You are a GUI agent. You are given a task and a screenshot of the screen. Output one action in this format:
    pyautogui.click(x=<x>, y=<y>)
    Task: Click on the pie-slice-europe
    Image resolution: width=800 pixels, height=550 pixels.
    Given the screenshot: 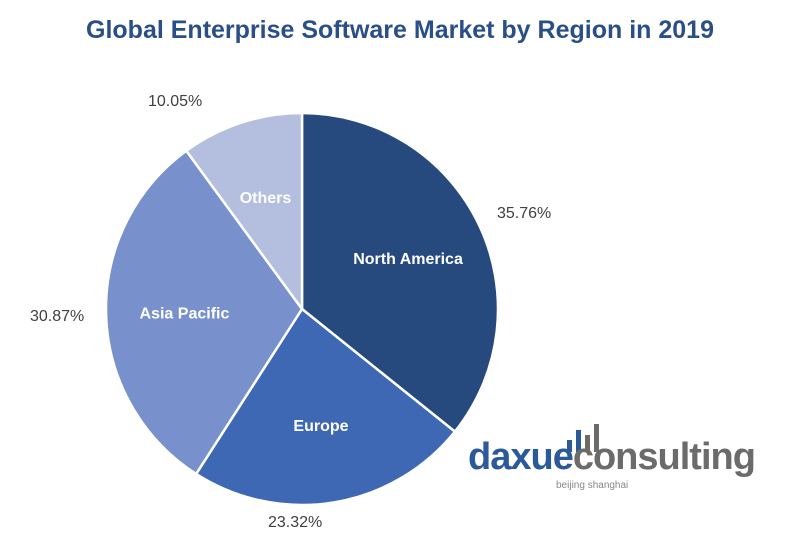 What is the action you would take?
    pyautogui.click(x=325, y=407)
    